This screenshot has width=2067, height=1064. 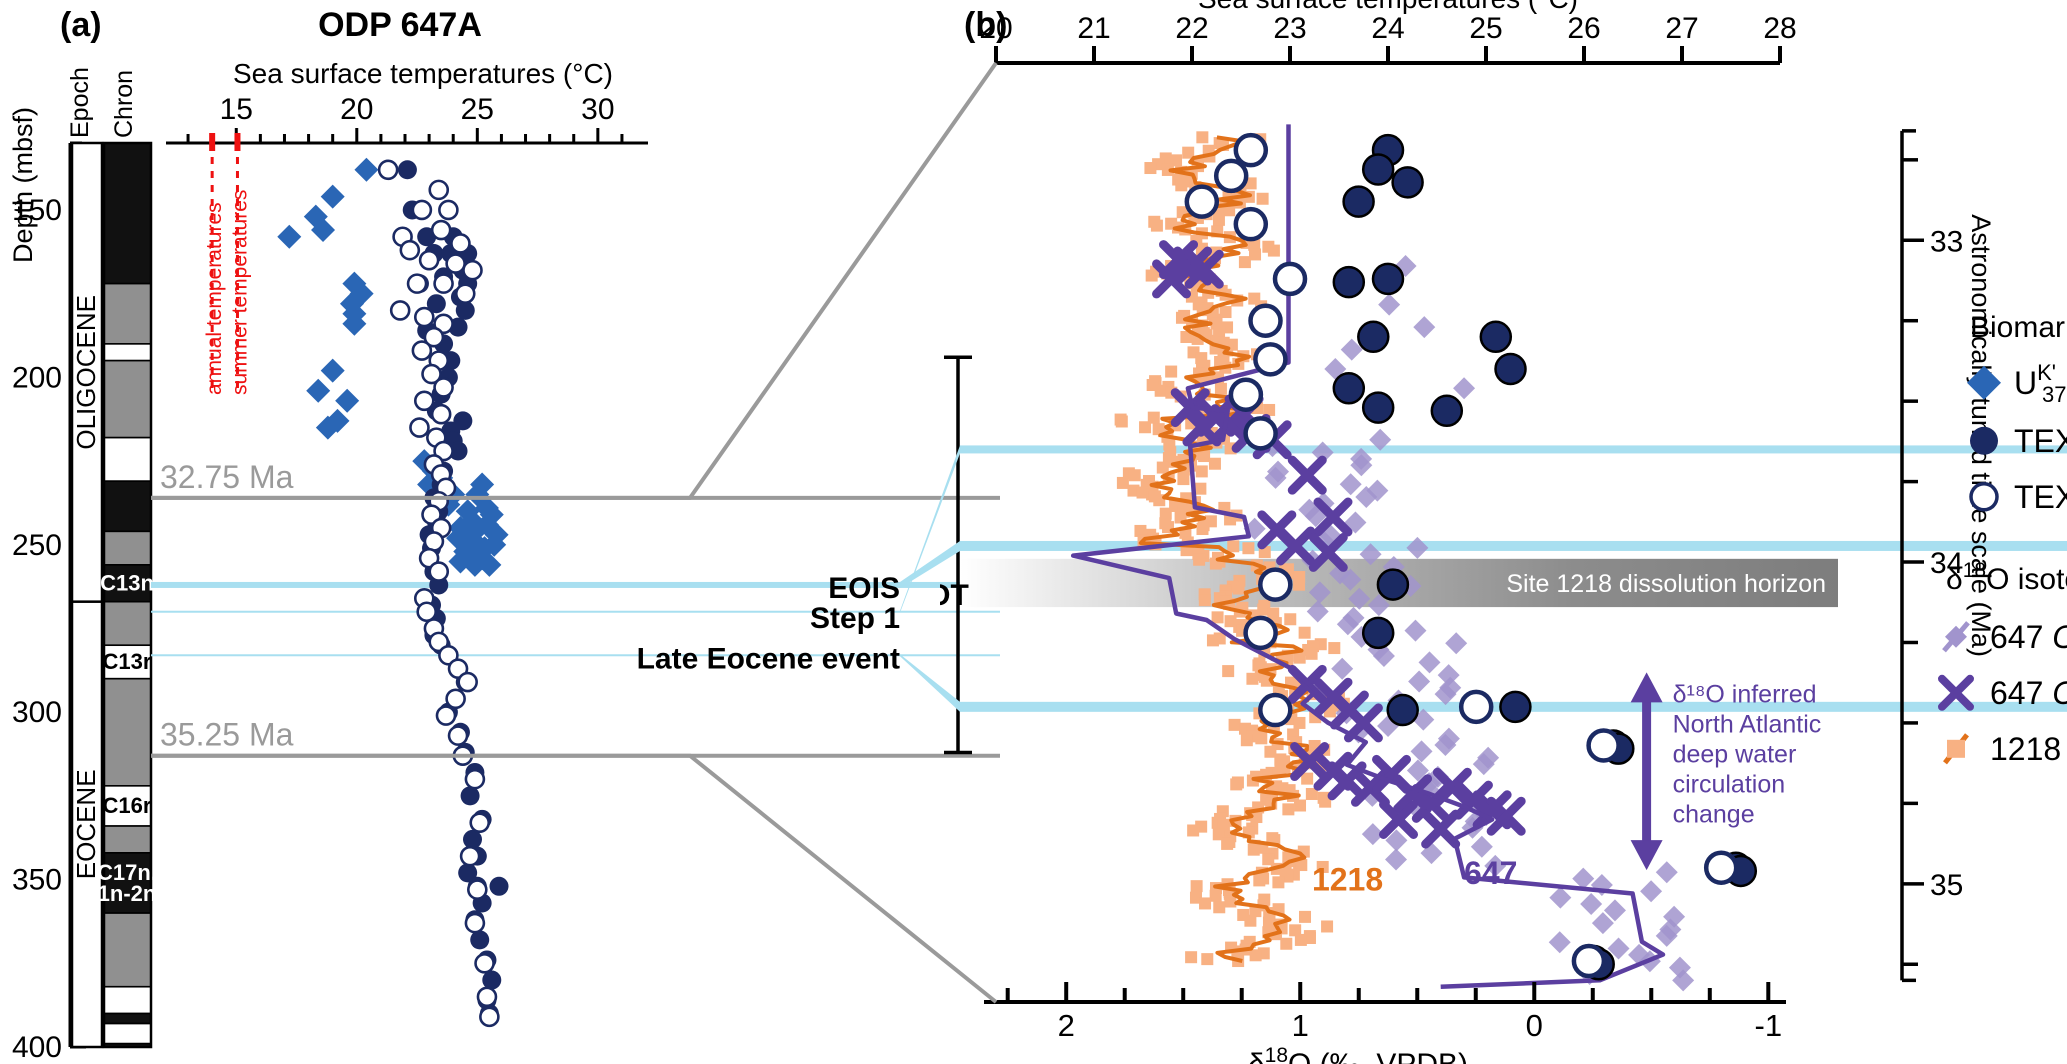 I want to click on tie-label: 32.75 Ma, so click(x=227, y=477).